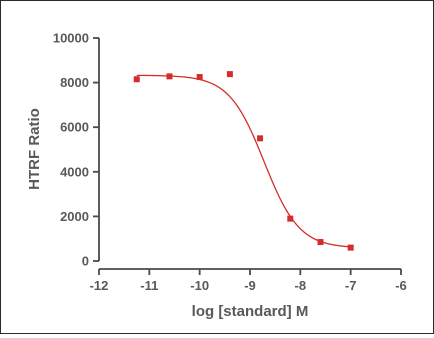 Image resolution: width=434 pixels, height=338 pixels. What do you see at coordinates (99, 285) in the screenshot?
I see `x-tick-label: -12` at bounding box center [99, 285].